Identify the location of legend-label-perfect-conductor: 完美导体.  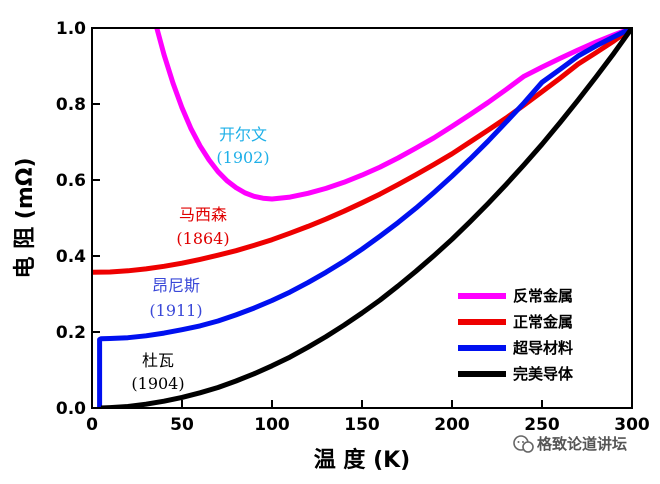
(543, 374).